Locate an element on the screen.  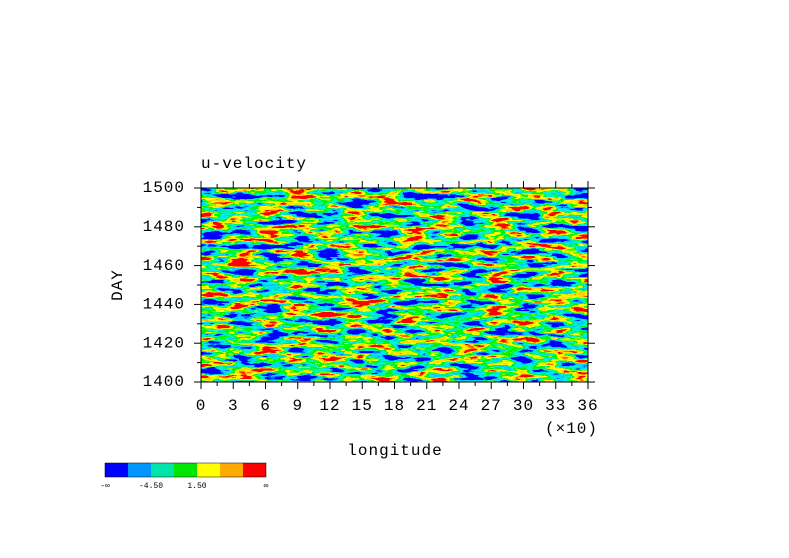
colorbar-label: 1.50 is located at coordinates (196, 486).